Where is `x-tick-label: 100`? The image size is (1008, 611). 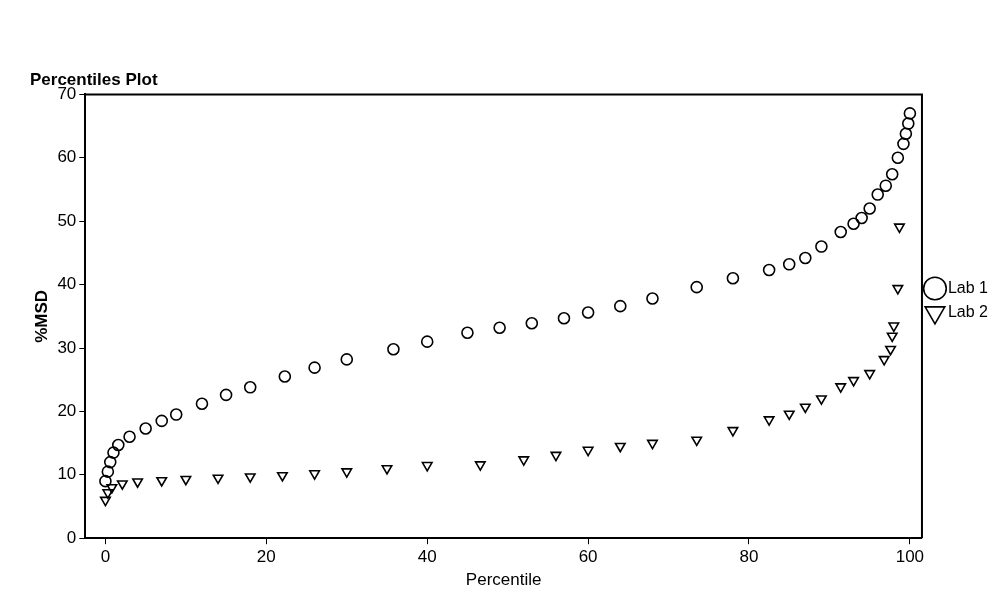 x-tick-label: 100 is located at coordinates (910, 557).